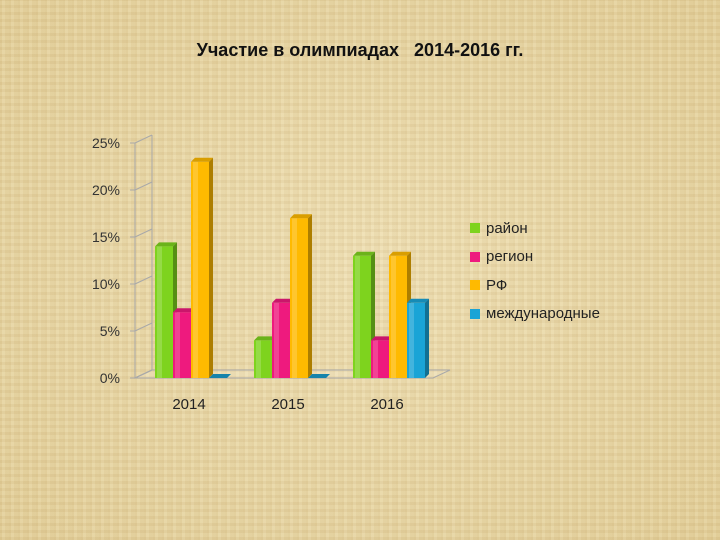 The width and height of the screenshot is (720, 540). What do you see at coordinates (543, 314) in the screenshot?
I see `legend-label: международные` at bounding box center [543, 314].